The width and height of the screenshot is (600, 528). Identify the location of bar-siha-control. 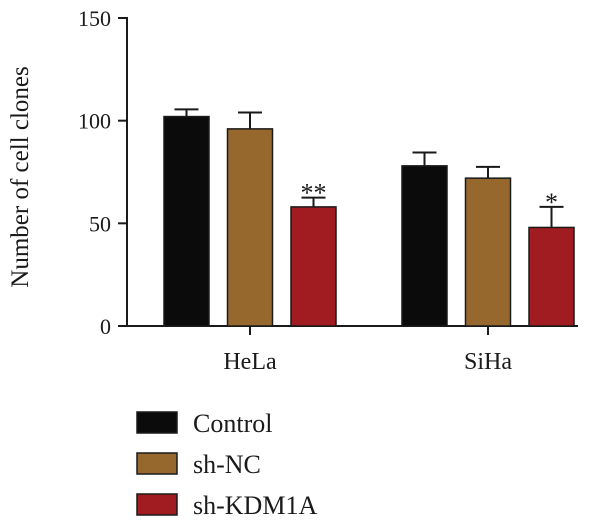
(424, 246).